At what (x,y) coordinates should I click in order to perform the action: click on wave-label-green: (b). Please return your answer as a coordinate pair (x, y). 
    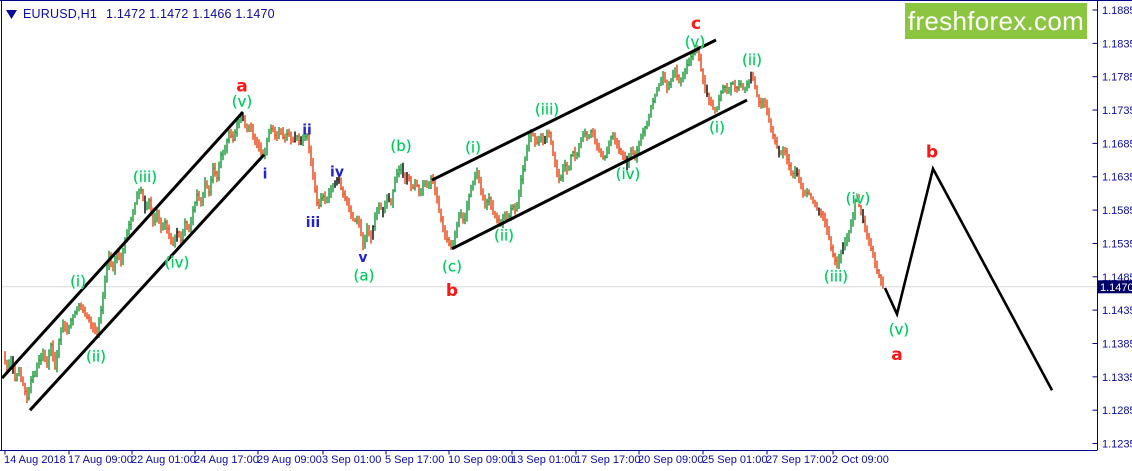
    Looking at the image, I should click on (401, 146).